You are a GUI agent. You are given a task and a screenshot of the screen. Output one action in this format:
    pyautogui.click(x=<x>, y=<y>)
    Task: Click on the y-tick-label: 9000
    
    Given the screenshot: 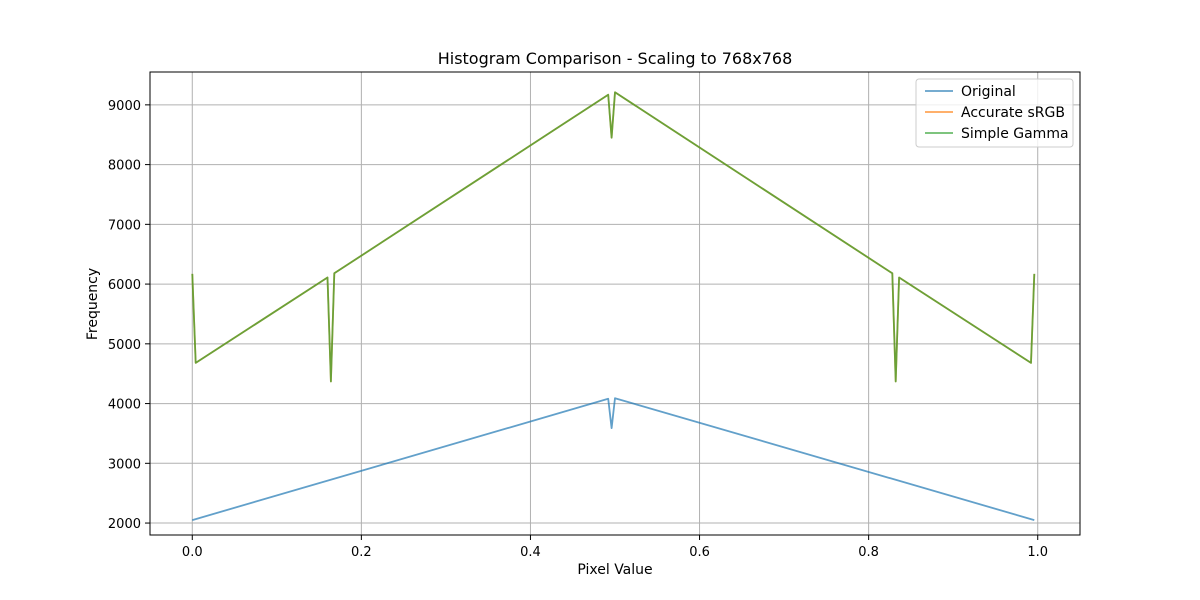 What is the action you would take?
    pyautogui.click(x=124, y=106)
    